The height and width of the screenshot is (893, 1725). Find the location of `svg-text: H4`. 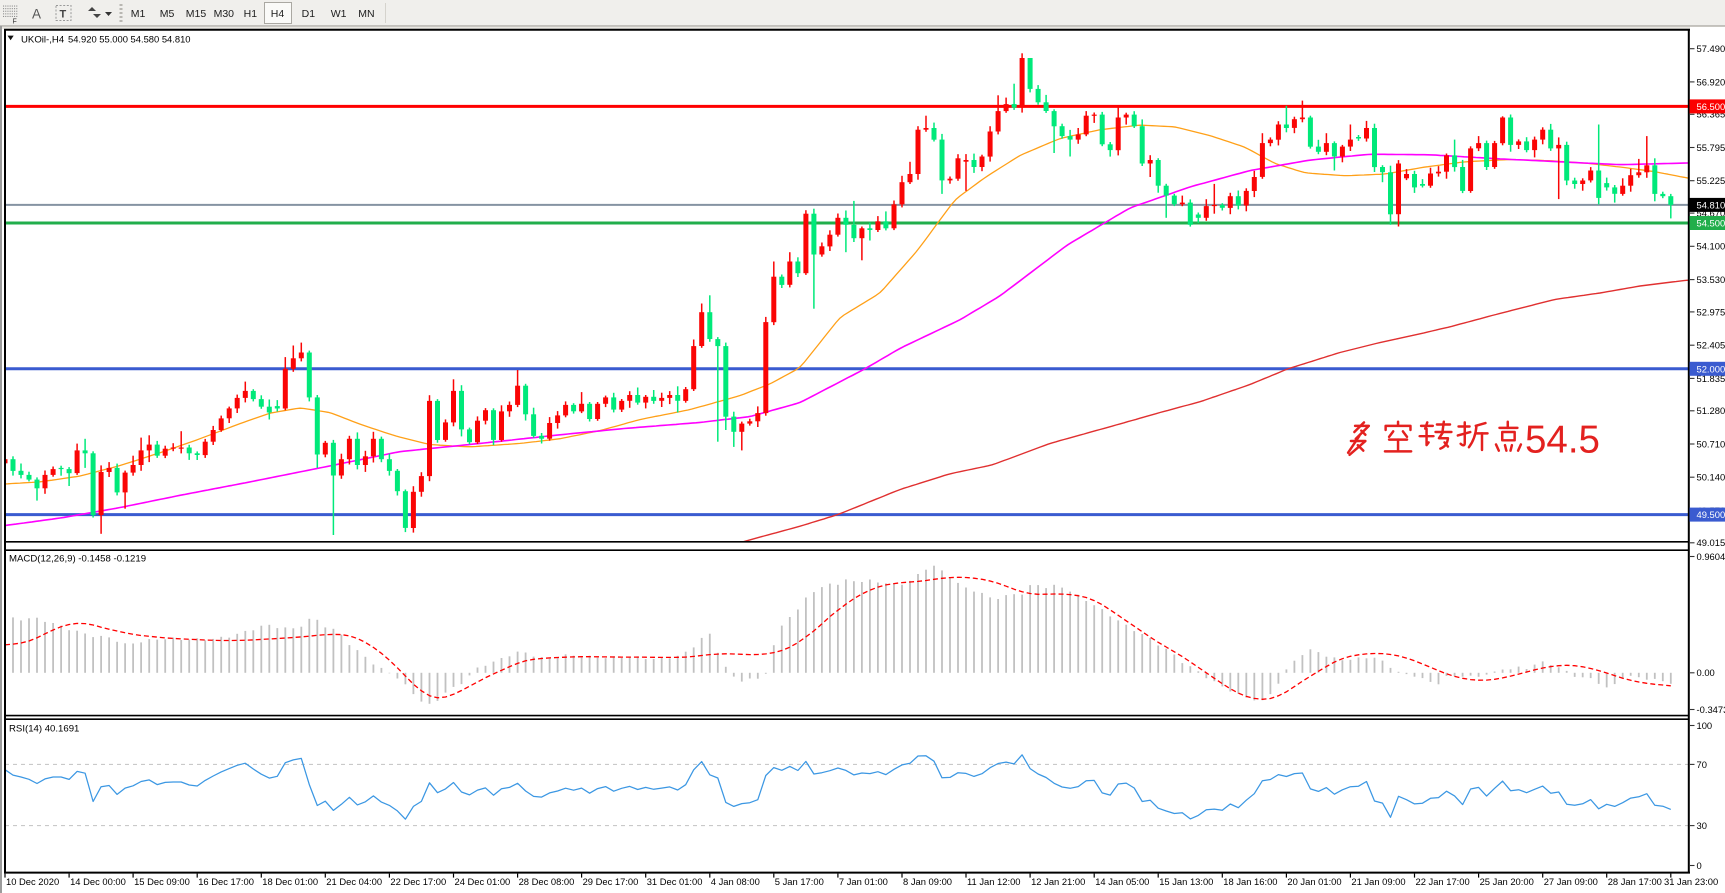

svg-text: H4 is located at coordinates (278, 14).